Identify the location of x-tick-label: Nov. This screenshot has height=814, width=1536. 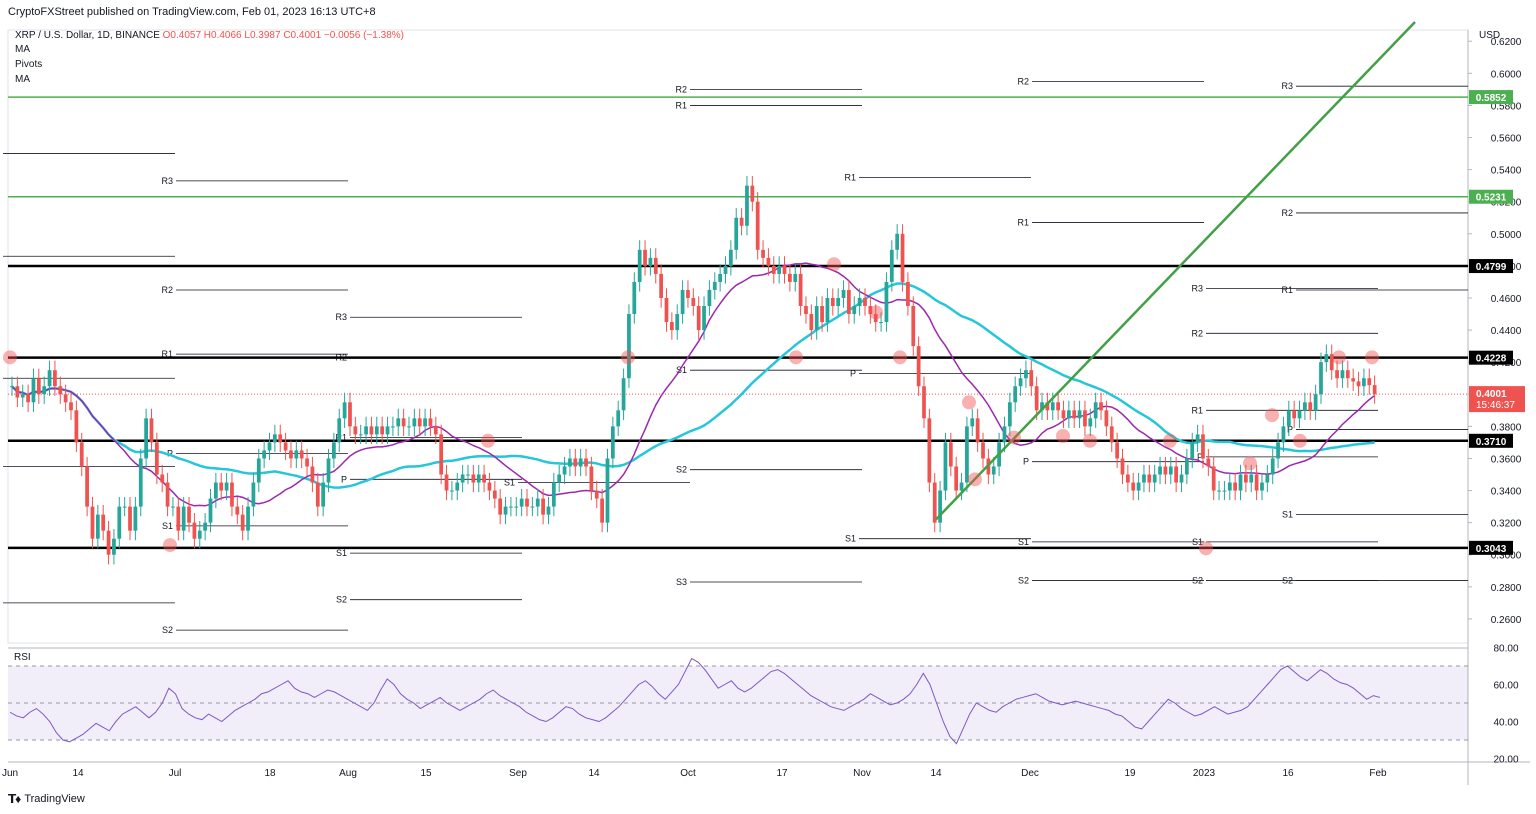
(862, 773).